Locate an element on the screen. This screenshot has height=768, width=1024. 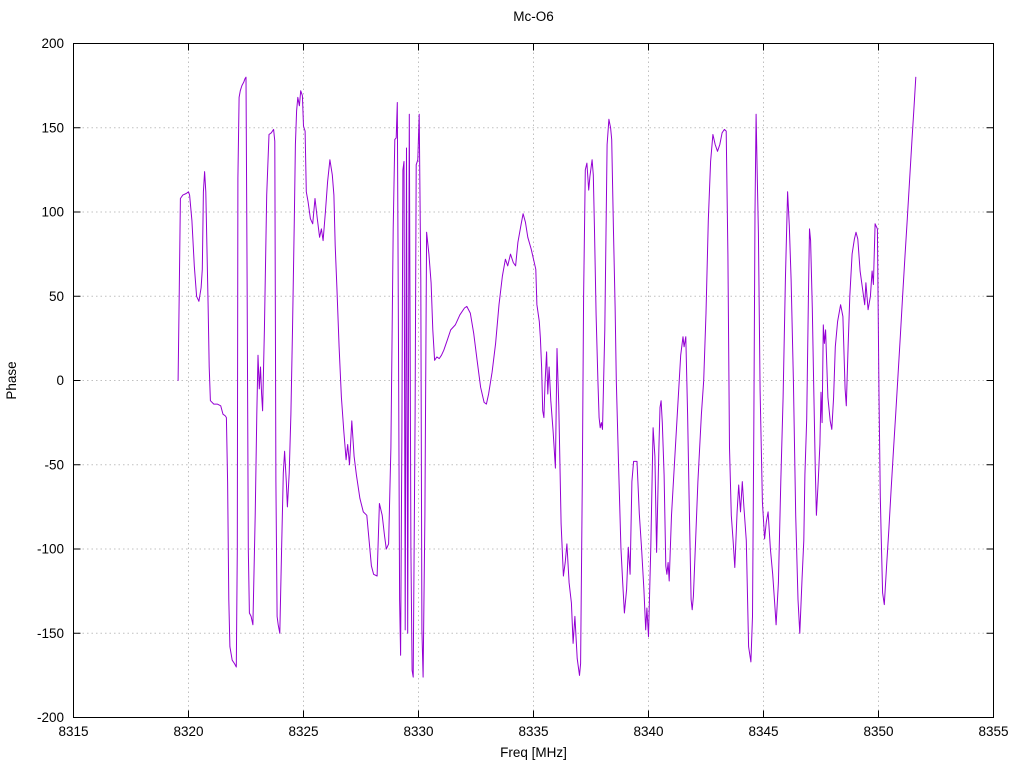
x-tick-label: 8315 is located at coordinates (73, 731).